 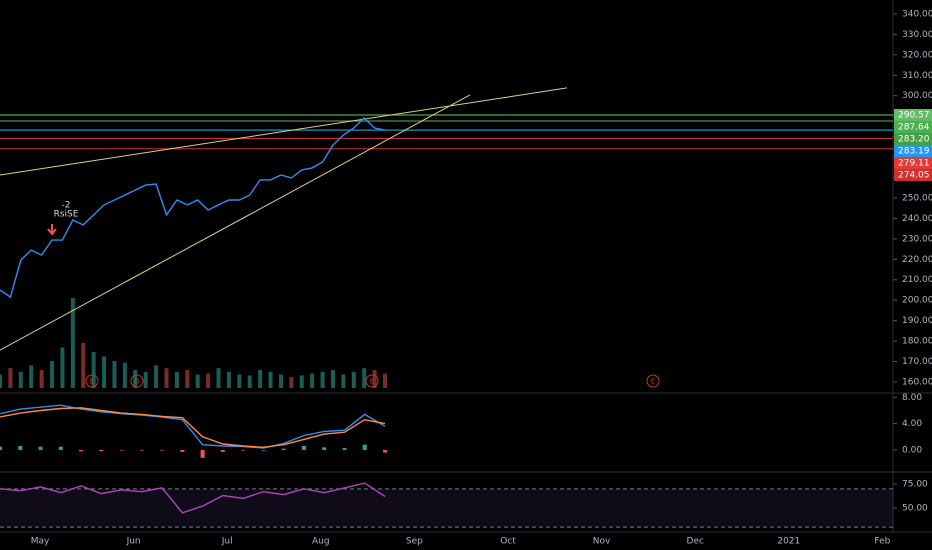 I want to click on rsi-line, so click(x=193, y=498).